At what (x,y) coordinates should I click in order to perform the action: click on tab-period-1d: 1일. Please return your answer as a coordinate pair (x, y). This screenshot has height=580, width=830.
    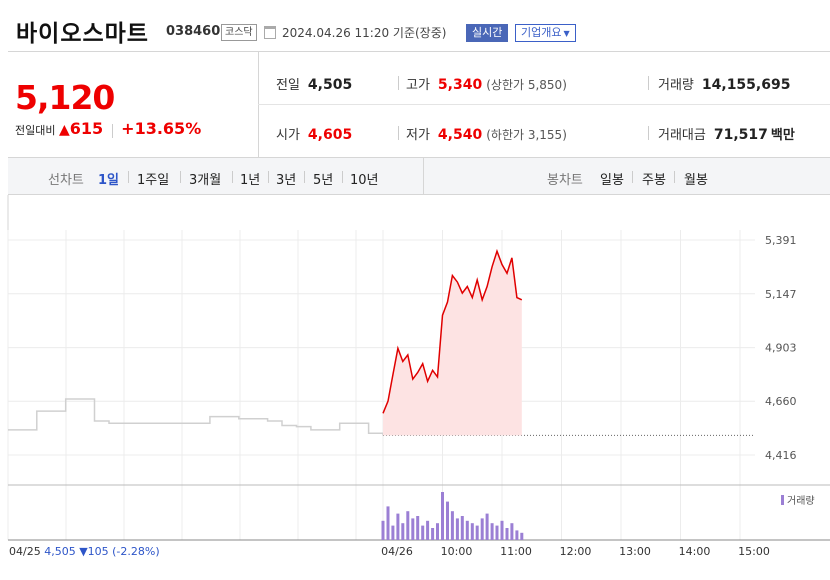
    Looking at the image, I should click on (109, 180).